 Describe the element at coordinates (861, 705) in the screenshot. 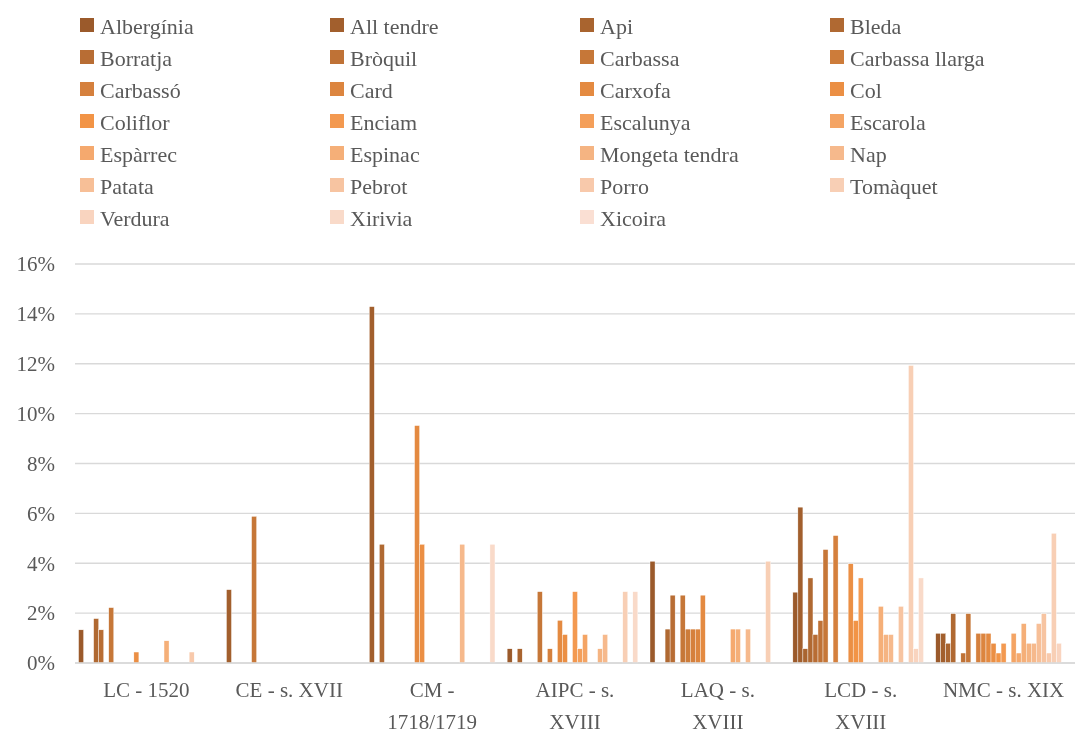

I see `x-tick-label: LCD - s. XVIII` at that location.